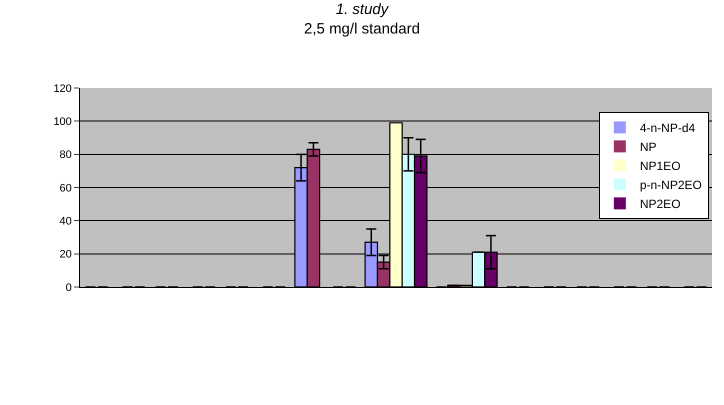 This screenshot has width=724, height=405. Describe the element at coordinates (668, 128) in the screenshot. I see `legend-label: 4-n-NP-d4` at that location.